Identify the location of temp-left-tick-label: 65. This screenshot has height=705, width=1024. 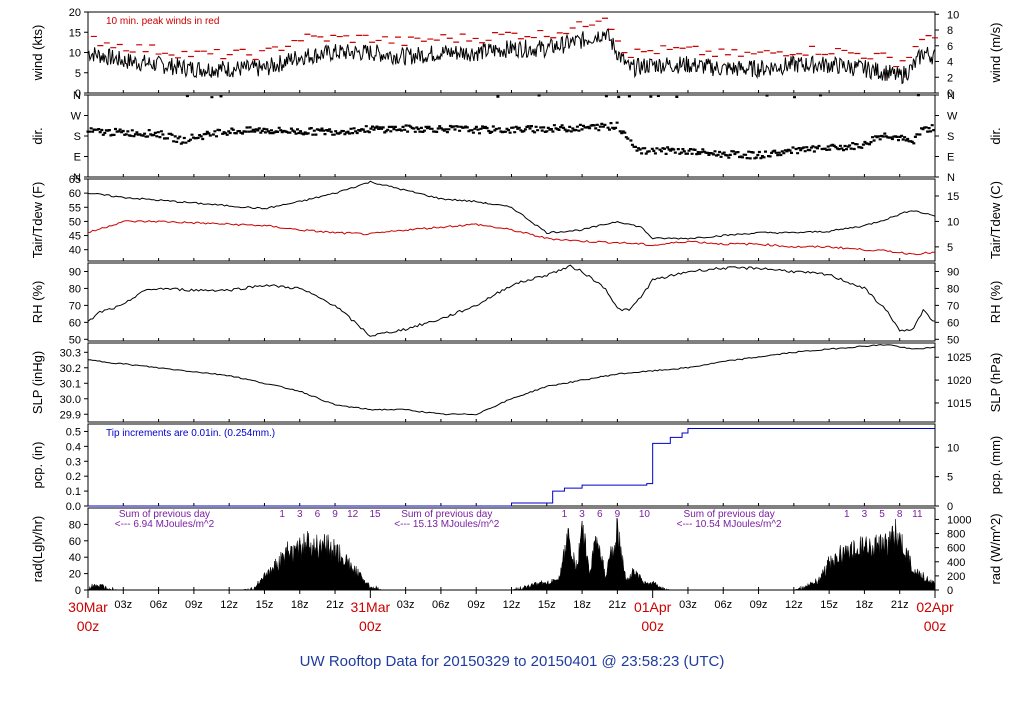
(75, 180).